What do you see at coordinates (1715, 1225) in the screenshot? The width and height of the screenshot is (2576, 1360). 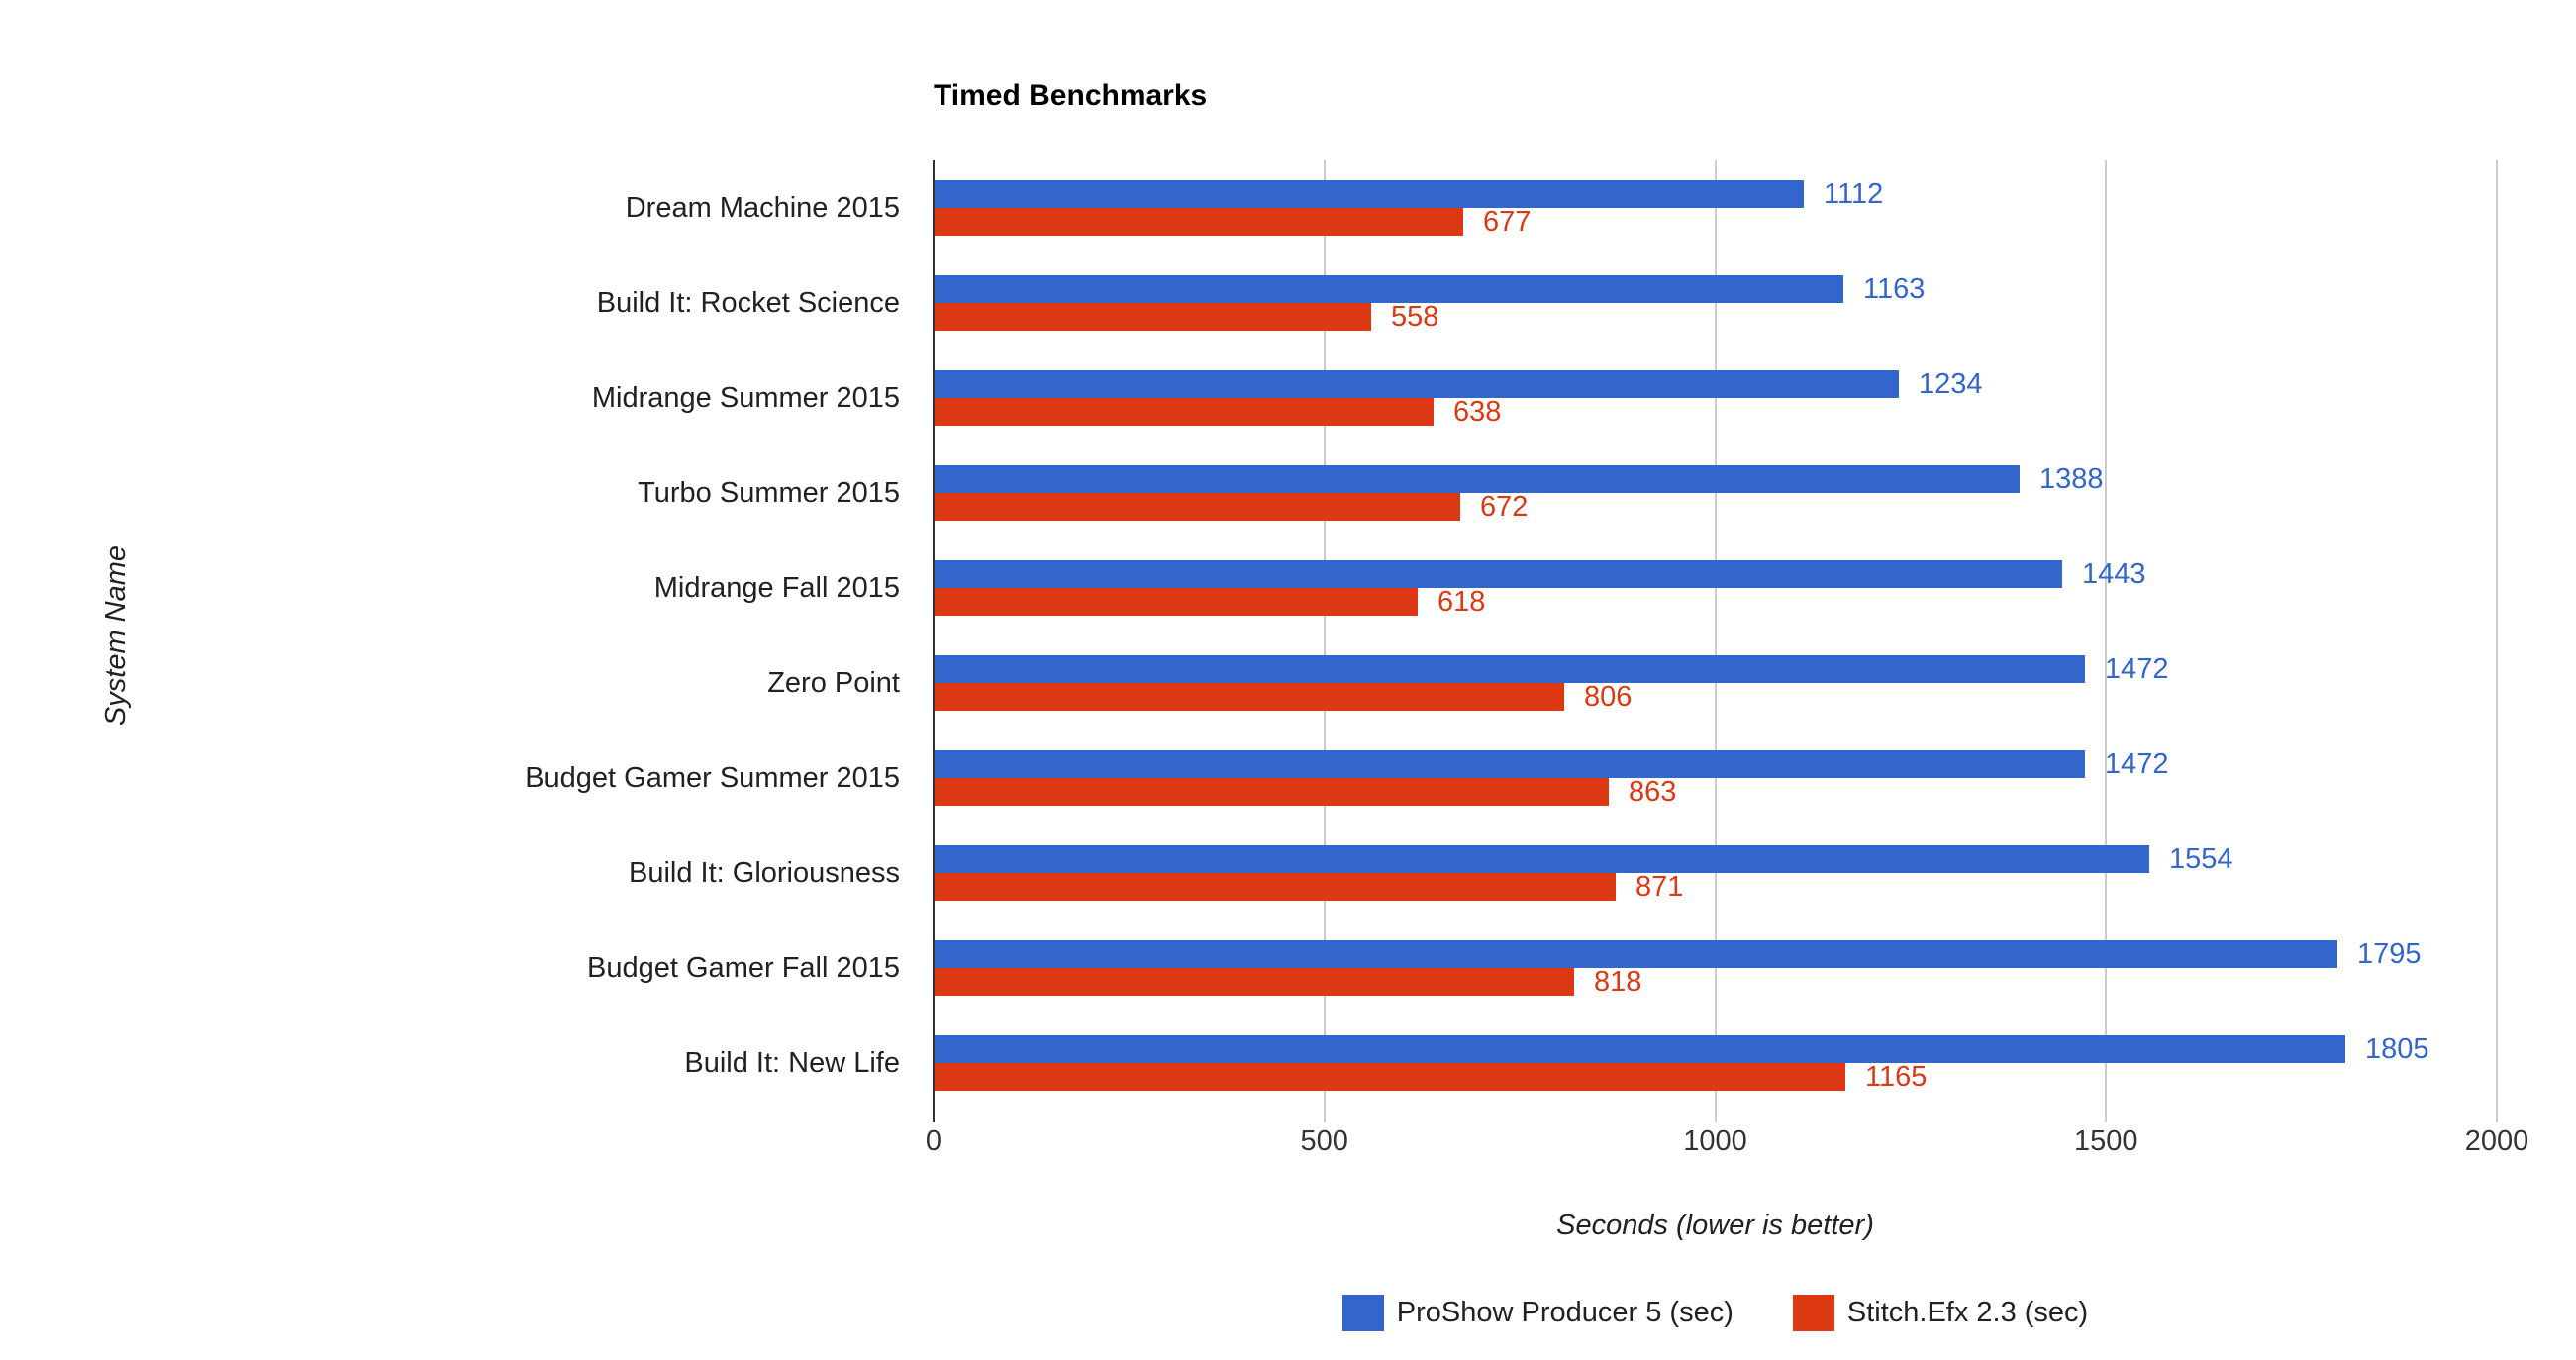 I see `x-axis-title: Seconds (lower is better)` at bounding box center [1715, 1225].